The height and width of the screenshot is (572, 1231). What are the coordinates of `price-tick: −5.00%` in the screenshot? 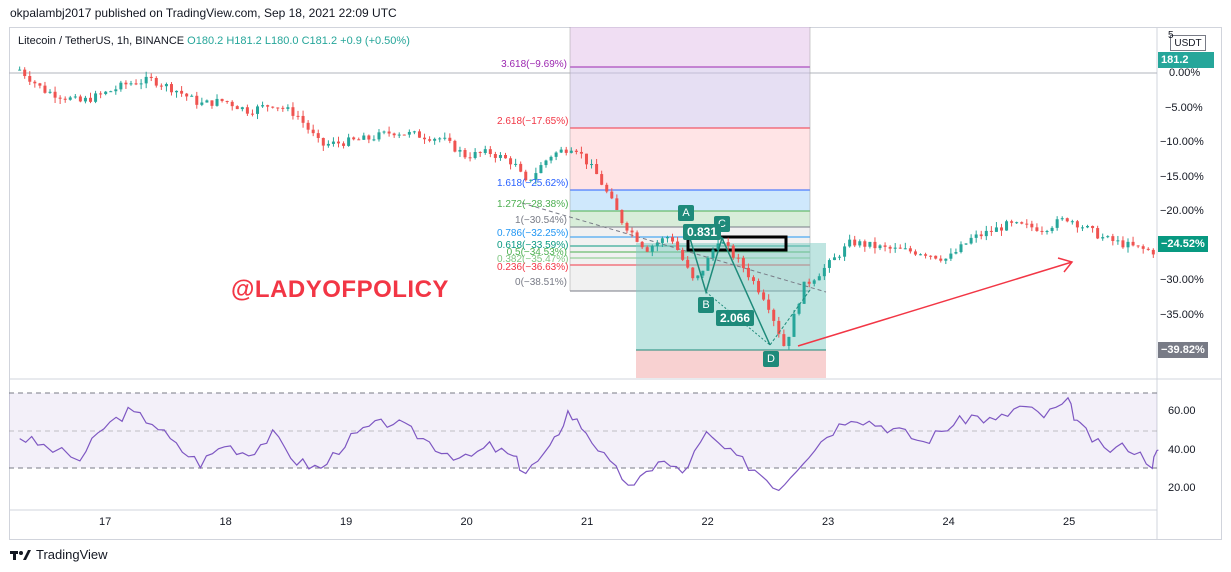 It's located at (1184, 108).